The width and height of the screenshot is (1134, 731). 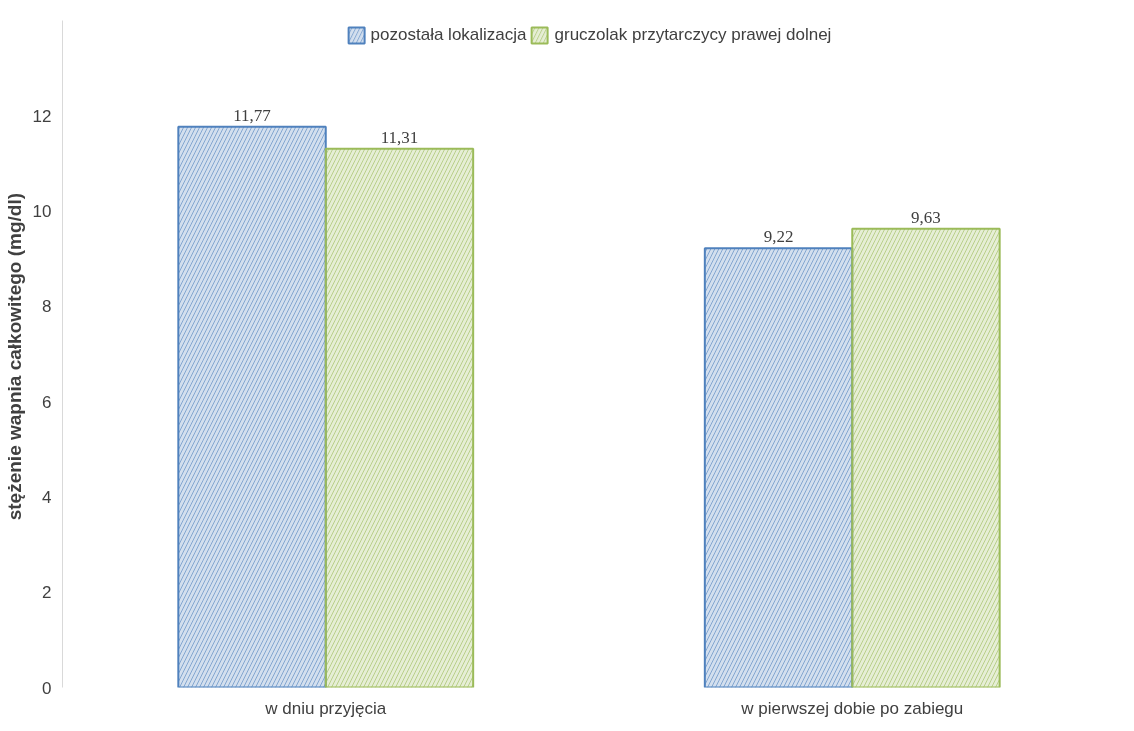 What do you see at coordinates (448, 35) in the screenshot?
I see `legend-label: pozostała lokalizacja` at bounding box center [448, 35].